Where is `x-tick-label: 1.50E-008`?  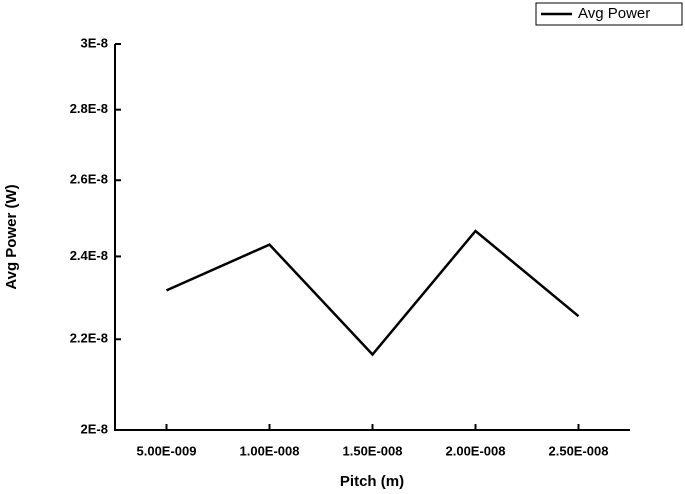
x-tick-label: 1.50E-008 is located at coordinates (373, 450).